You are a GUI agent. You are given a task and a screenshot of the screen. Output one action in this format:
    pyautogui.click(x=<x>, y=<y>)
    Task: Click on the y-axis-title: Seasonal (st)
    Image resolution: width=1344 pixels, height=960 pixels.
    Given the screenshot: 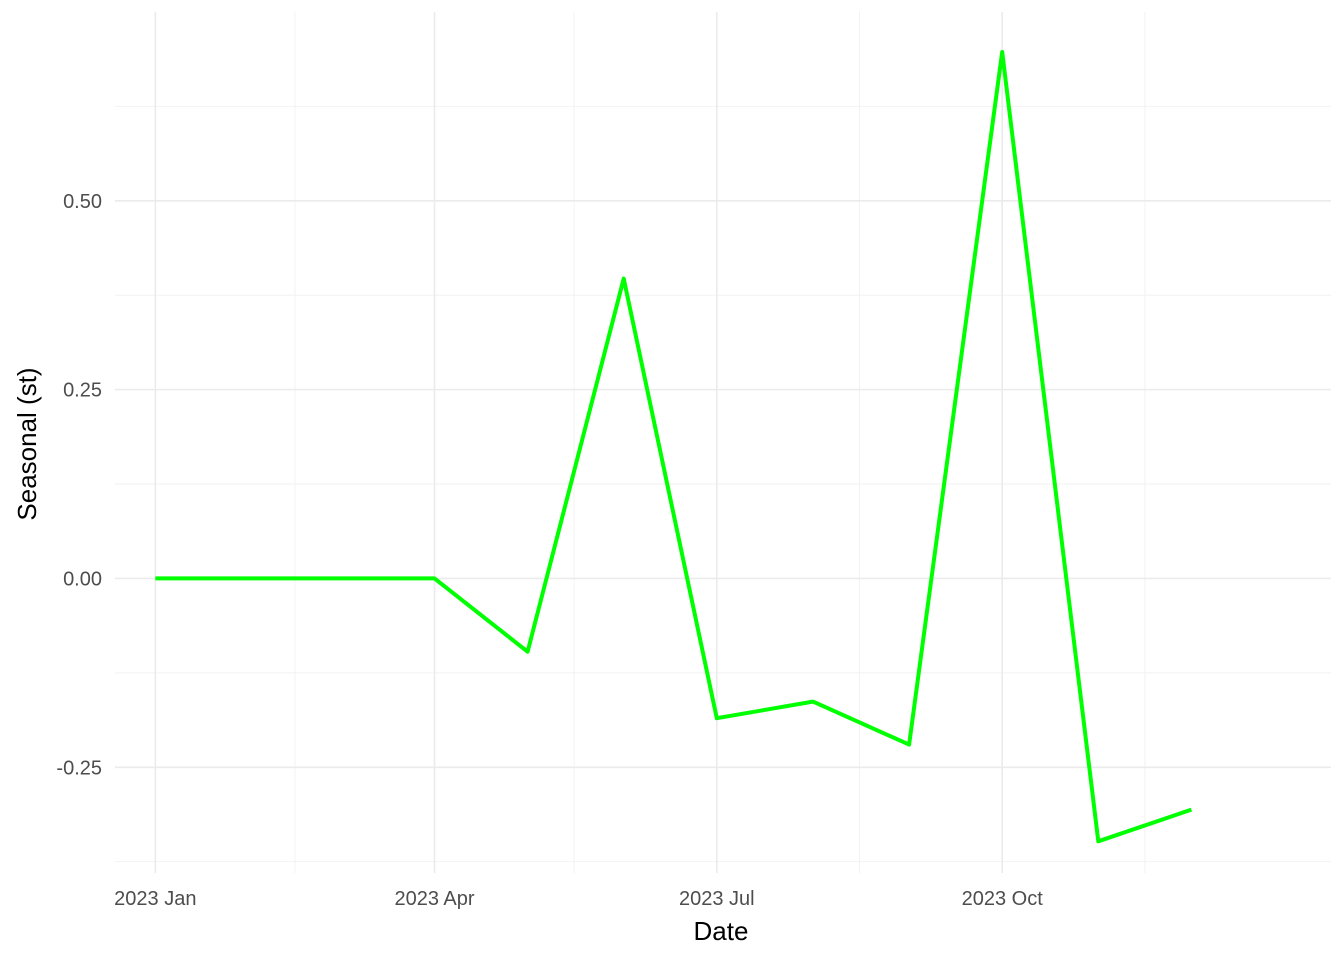 What is the action you would take?
    pyautogui.click(x=27, y=443)
    